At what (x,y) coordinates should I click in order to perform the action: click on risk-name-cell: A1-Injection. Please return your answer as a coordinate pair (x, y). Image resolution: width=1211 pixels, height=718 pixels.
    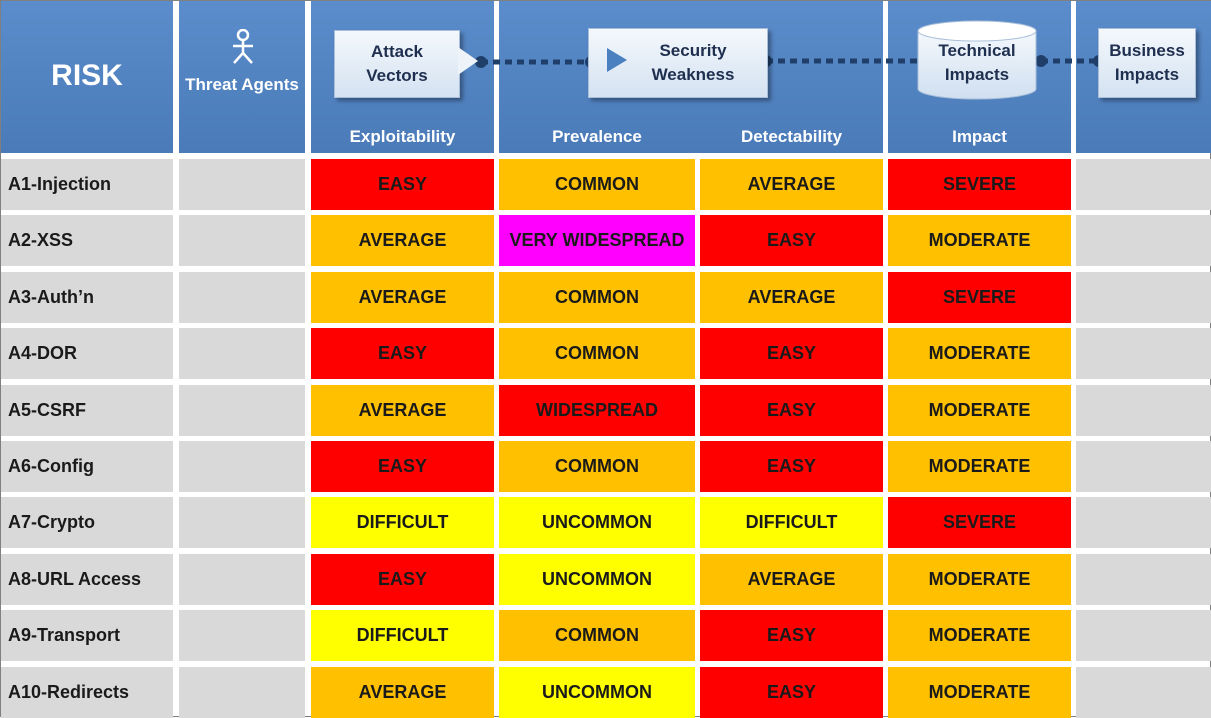
    Looking at the image, I should click on (87, 184).